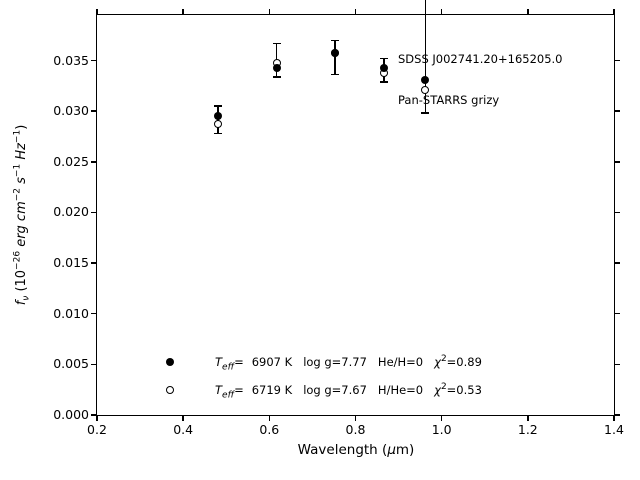 The height and width of the screenshot is (480, 640). What do you see at coordinates (335, 390) in the screenshot?
I see `legend-logg: log g=7.67` at bounding box center [335, 390].